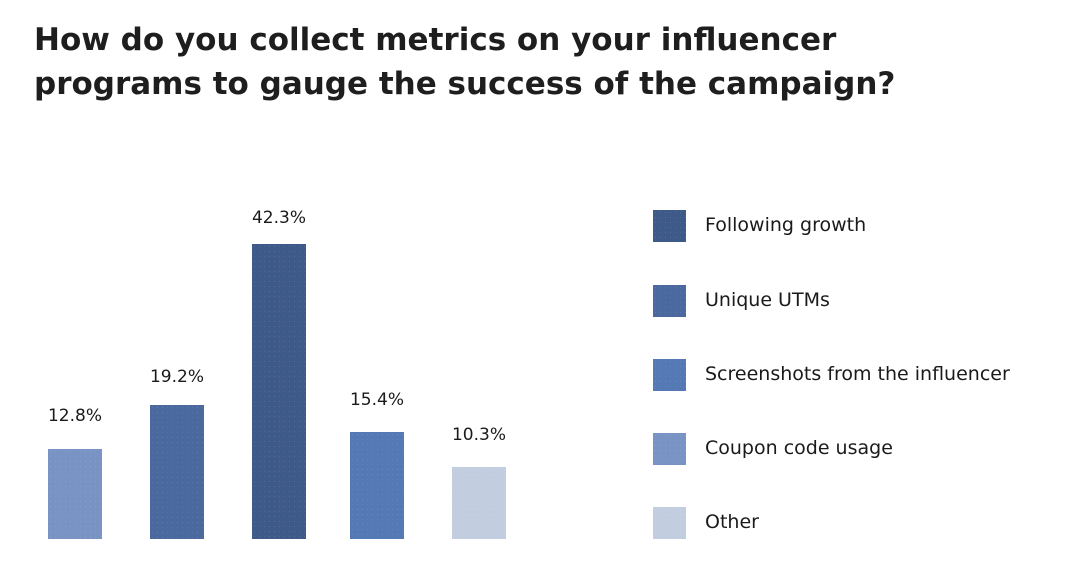 The height and width of the screenshot is (563, 1080). I want to click on legend-label: Coupon code usage, so click(799, 448).